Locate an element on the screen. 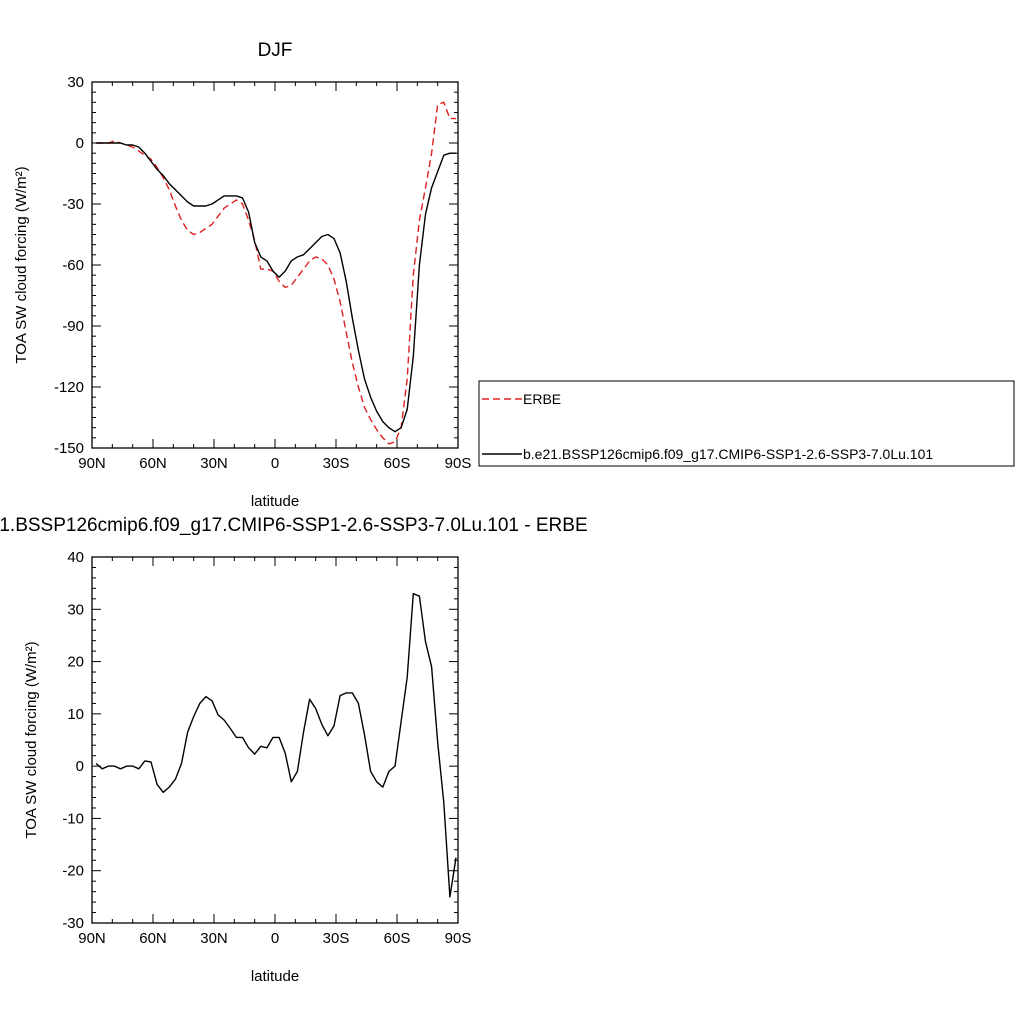 The image size is (1024, 1024). series-line-erbe is located at coordinates (276, 273).